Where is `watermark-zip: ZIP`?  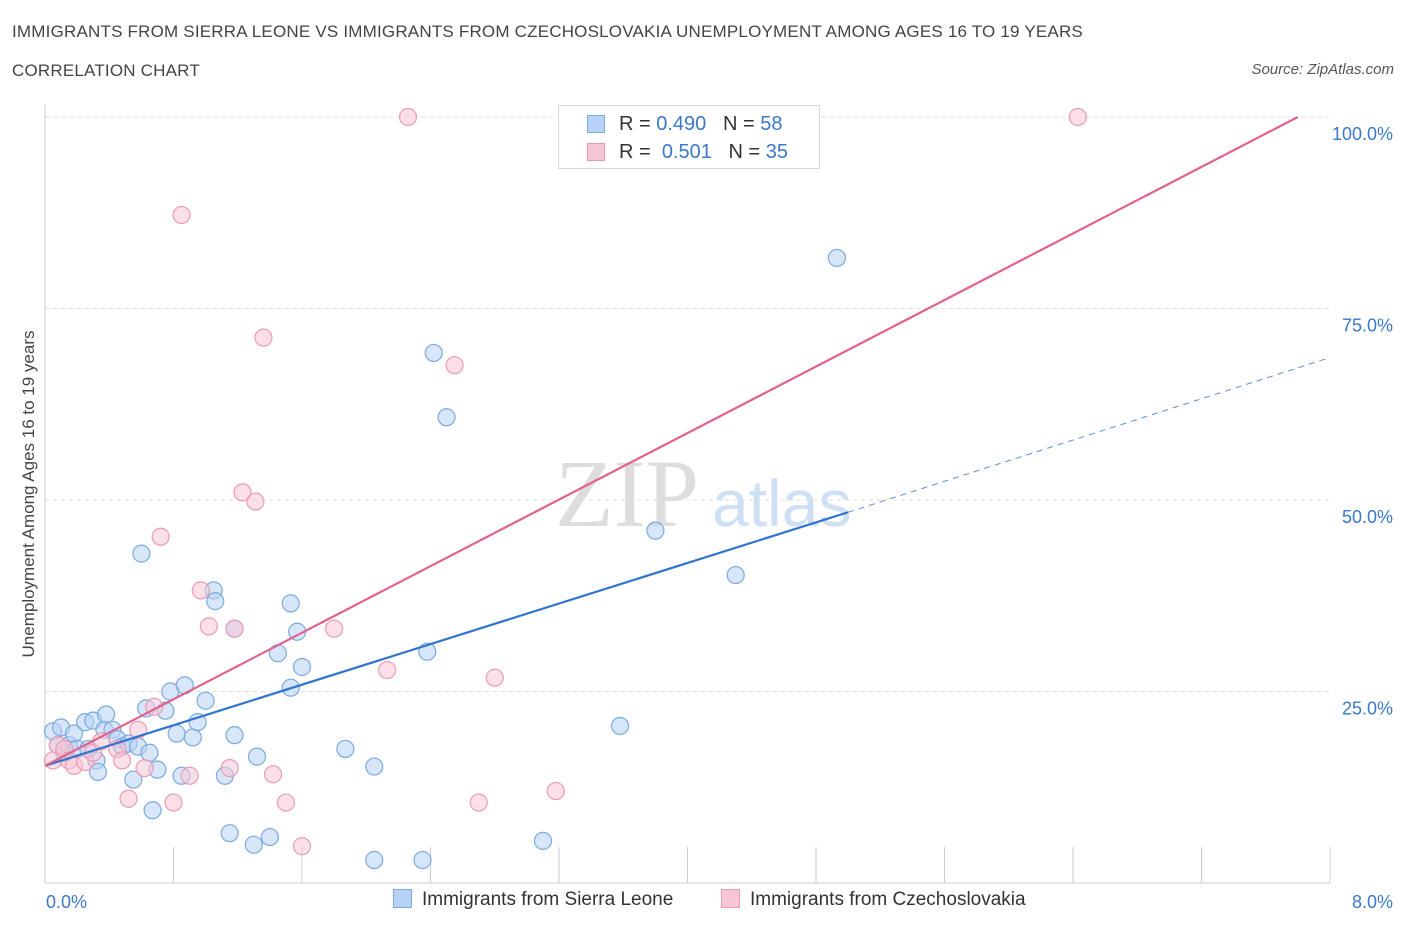 watermark-zip: ZIP is located at coordinates (627, 493).